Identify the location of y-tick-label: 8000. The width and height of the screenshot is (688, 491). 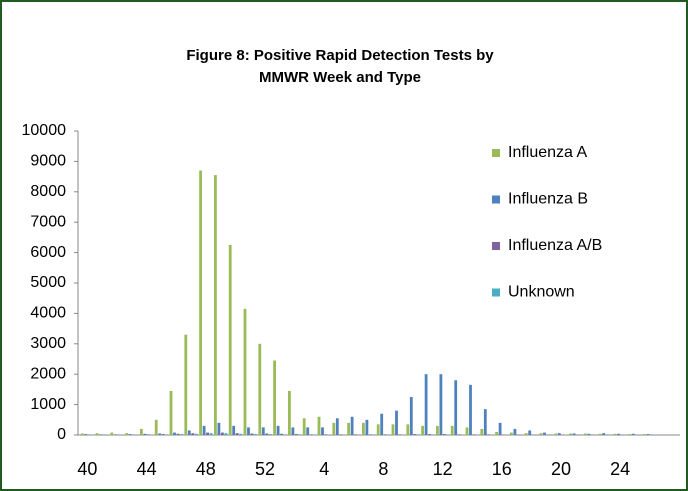
(48, 191).